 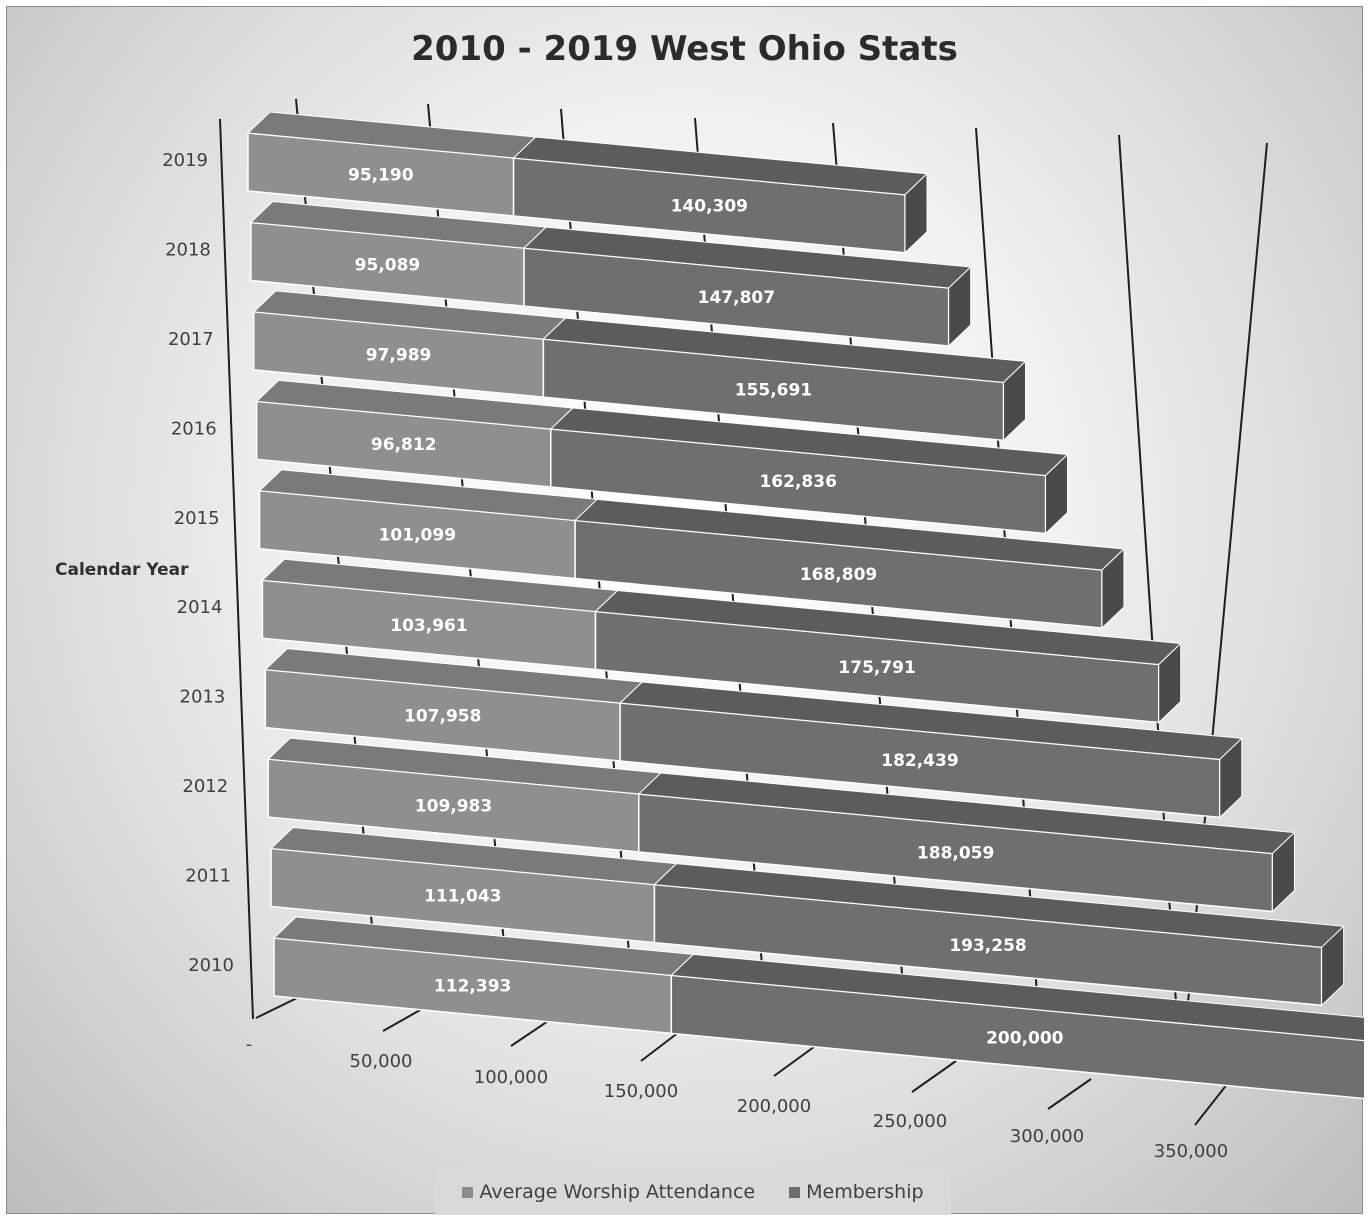 I want to click on data-label-attendance: 96,812, so click(x=404, y=445).